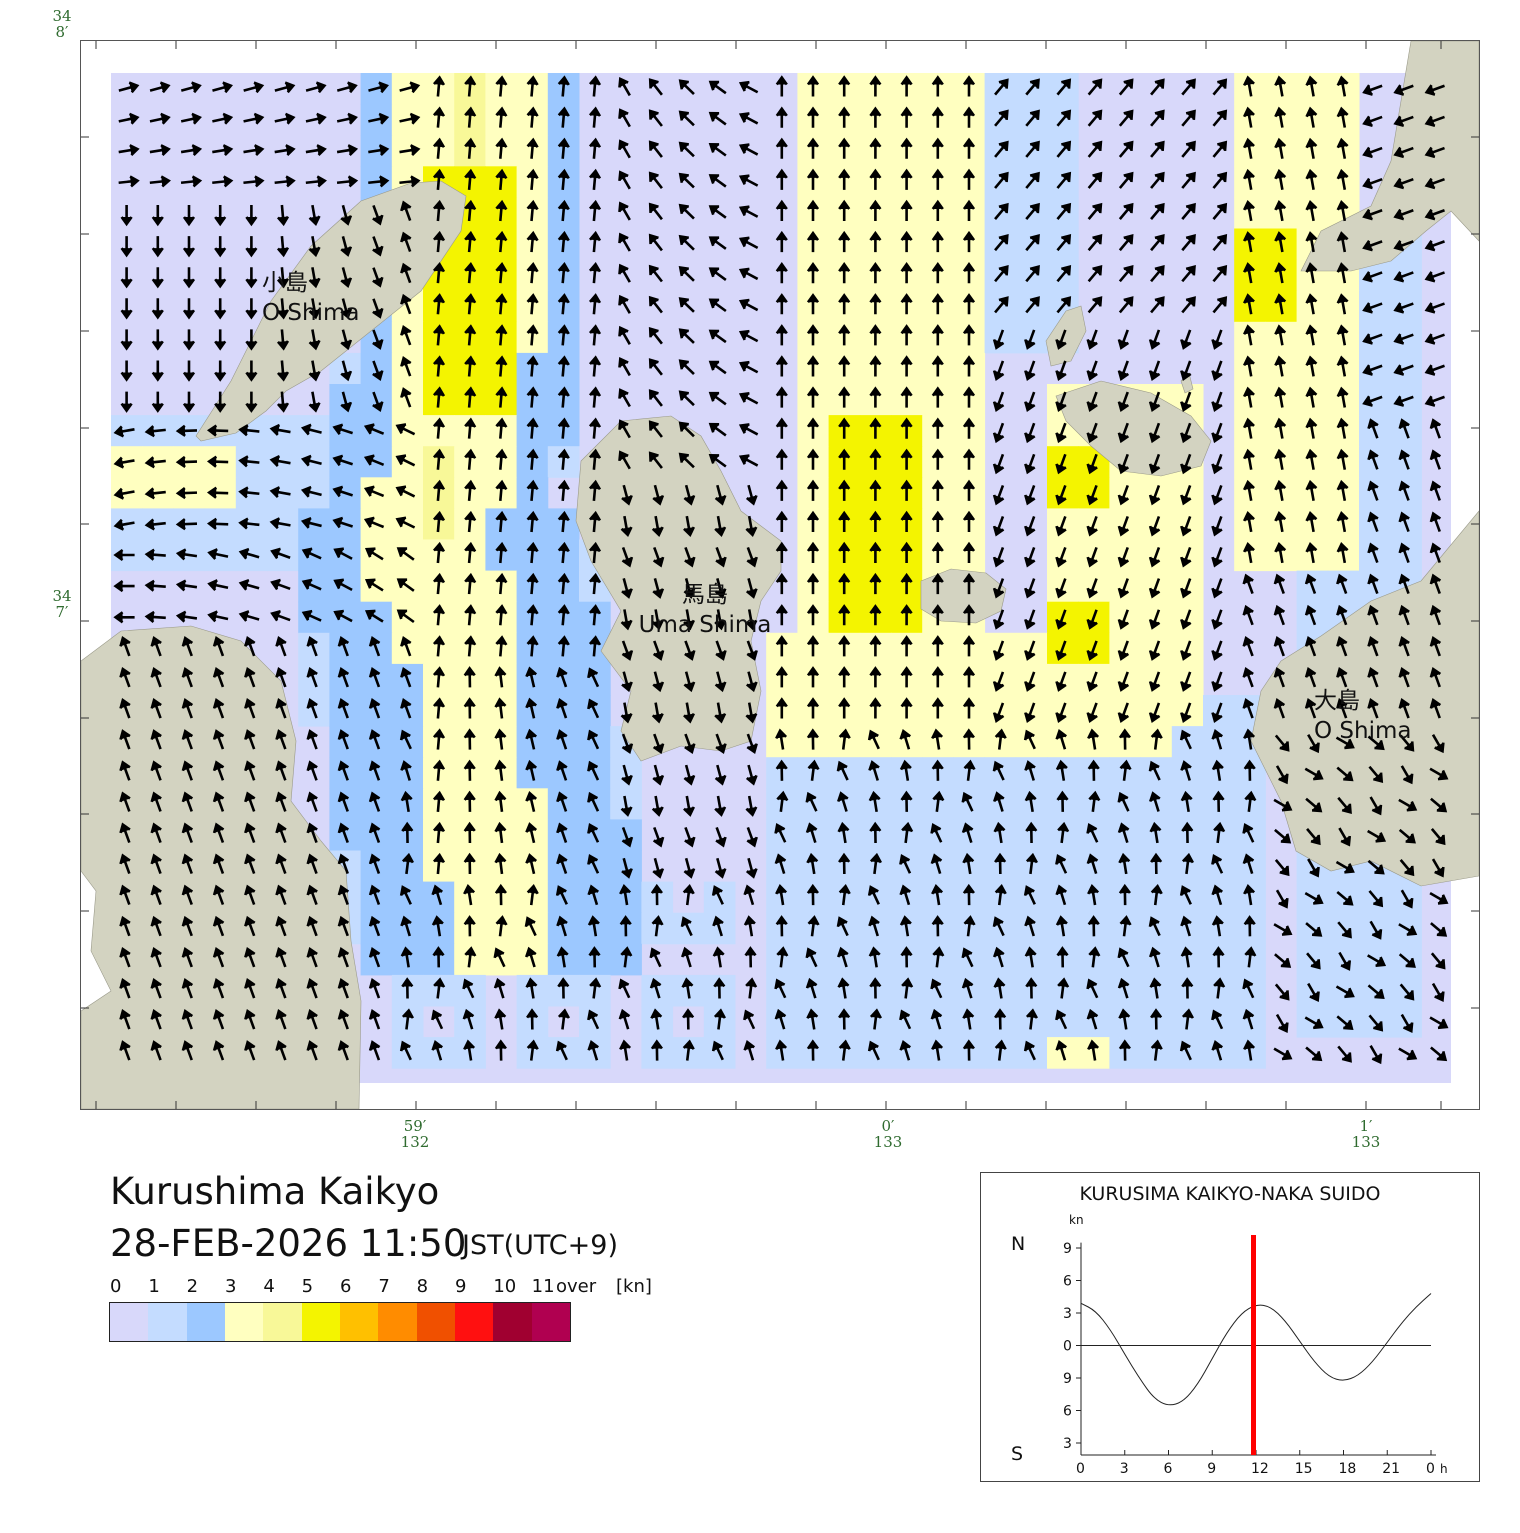 The width and height of the screenshot is (1520, 1533). What do you see at coordinates (1067, 1412) in the screenshot?
I see `y-tick-label: 6` at bounding box center [1067, 1412].